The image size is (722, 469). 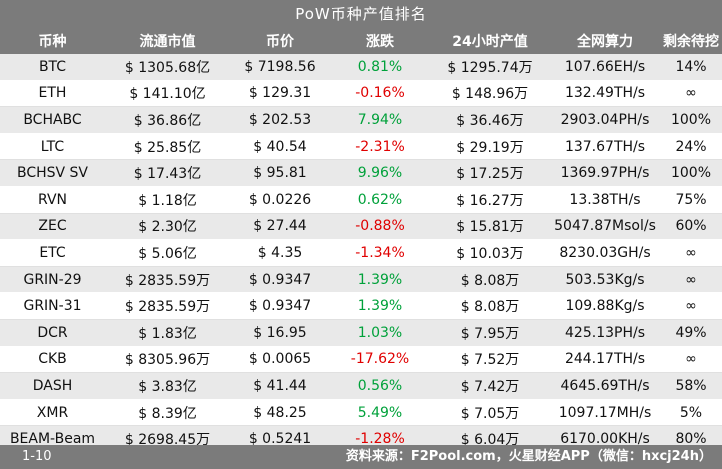 I want to click on col-header-change: 涨跌, so click(x=380, y=41).